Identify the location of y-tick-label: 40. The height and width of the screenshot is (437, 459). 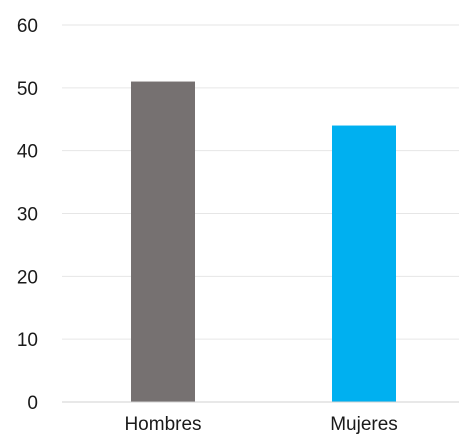
(27, 152).